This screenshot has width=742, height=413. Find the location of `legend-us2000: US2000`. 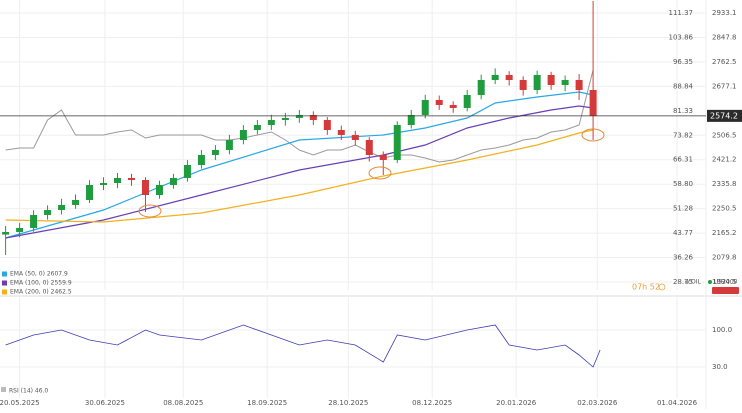

legend-us2000: US2000 is located at coordinates (726, 282).